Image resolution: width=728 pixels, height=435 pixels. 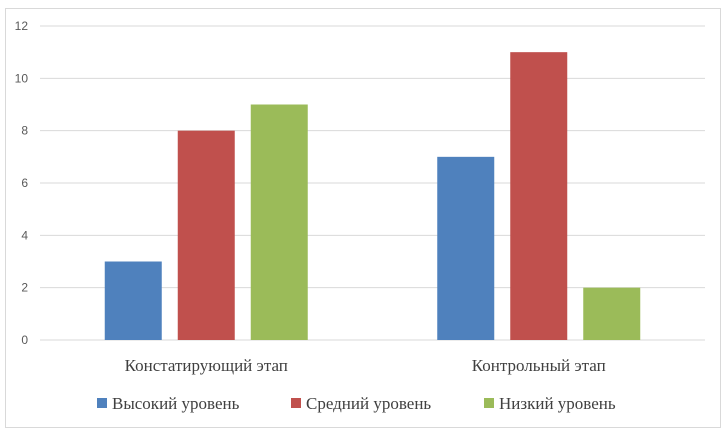 What do you see at coordinates (24, 131) in the screenshot?
I see `y-tick-label: 8` at bounding box center [24, 131].